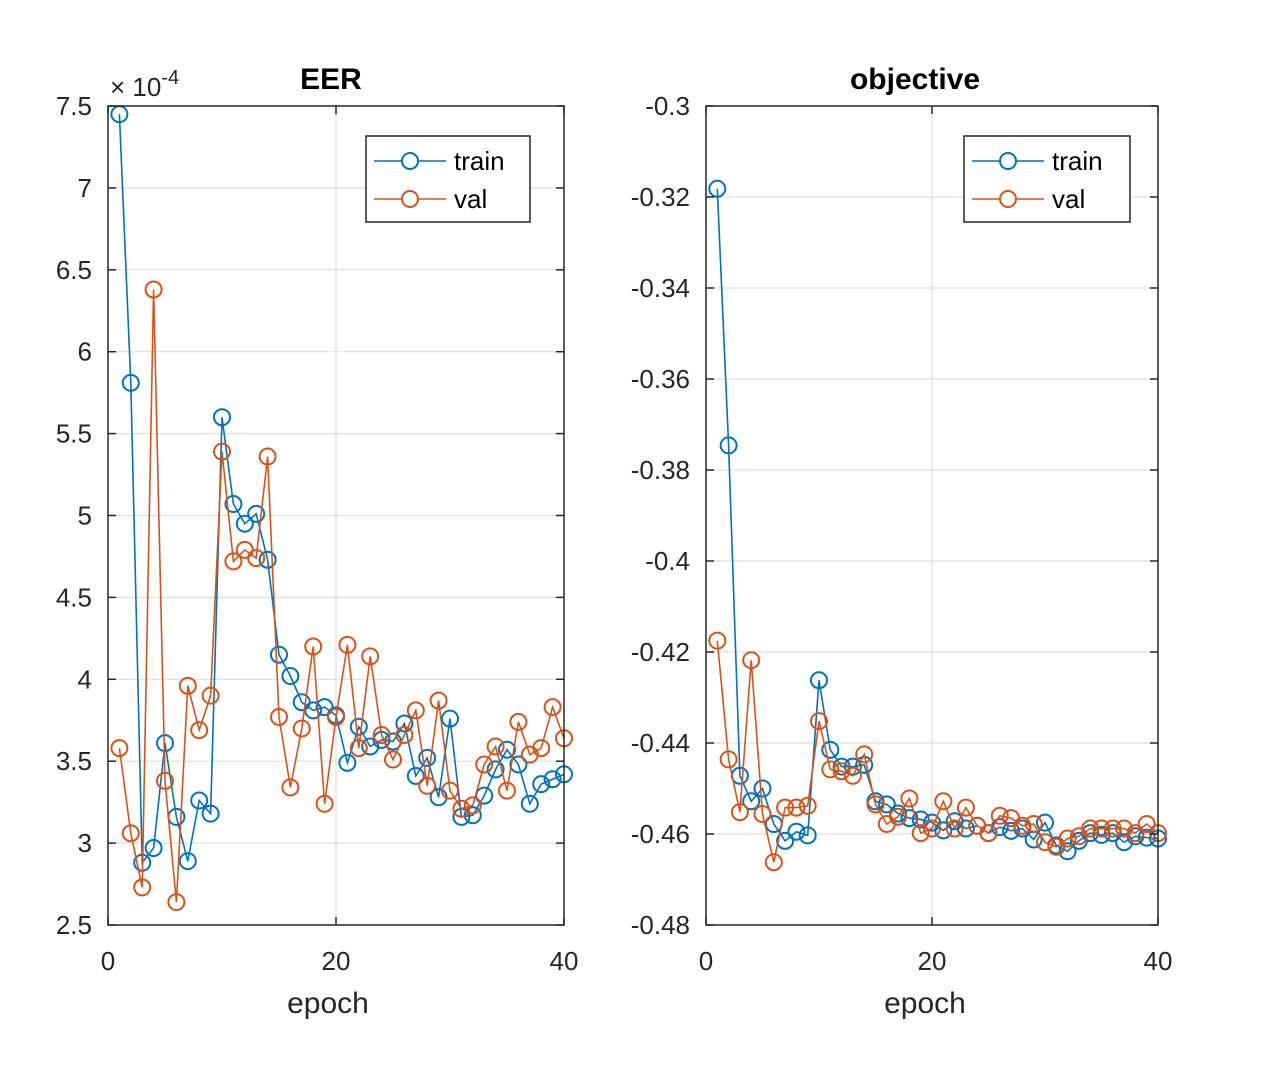  Describe the element at coordinates (660, 470) in the screenshot. I see `objective-ytick-label: -0.38` at that location.